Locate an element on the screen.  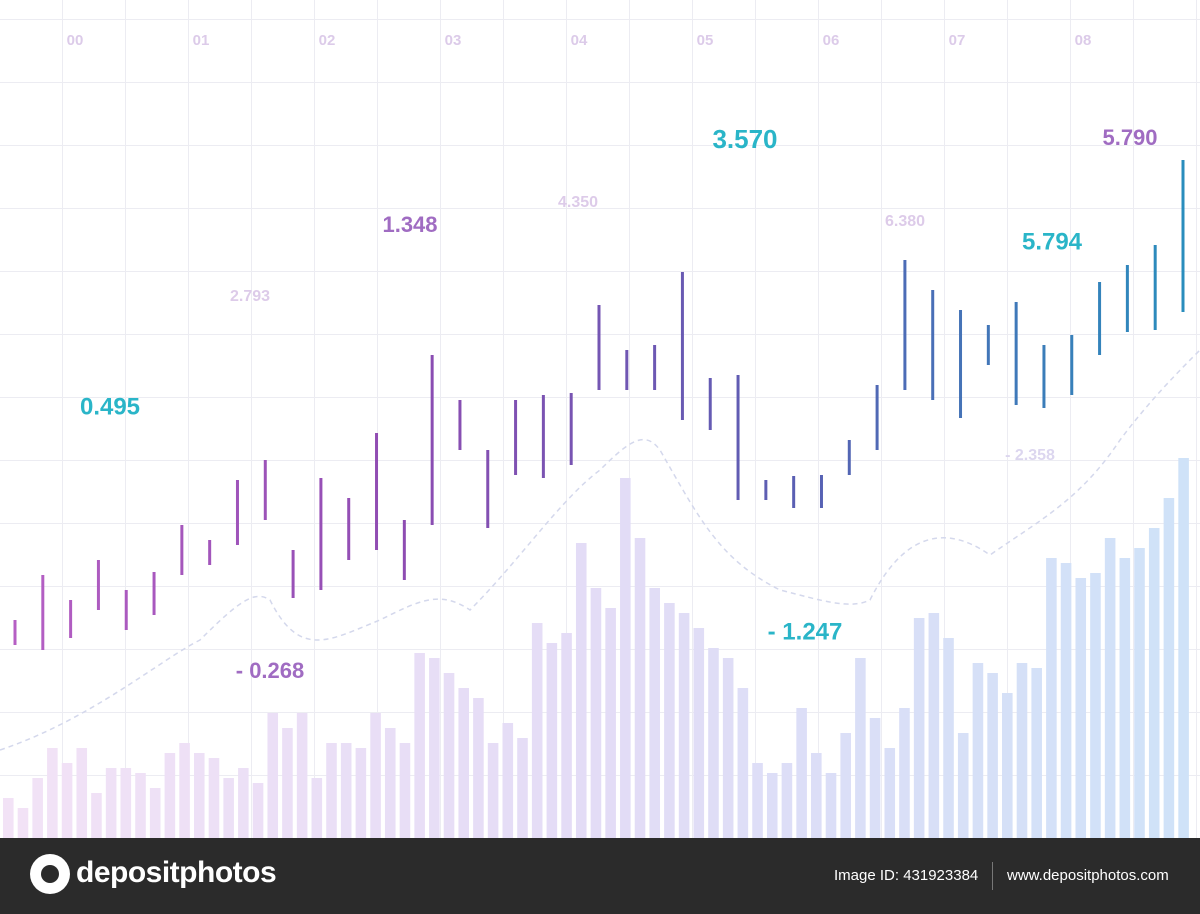
separator is located at coordinates (992, 876).